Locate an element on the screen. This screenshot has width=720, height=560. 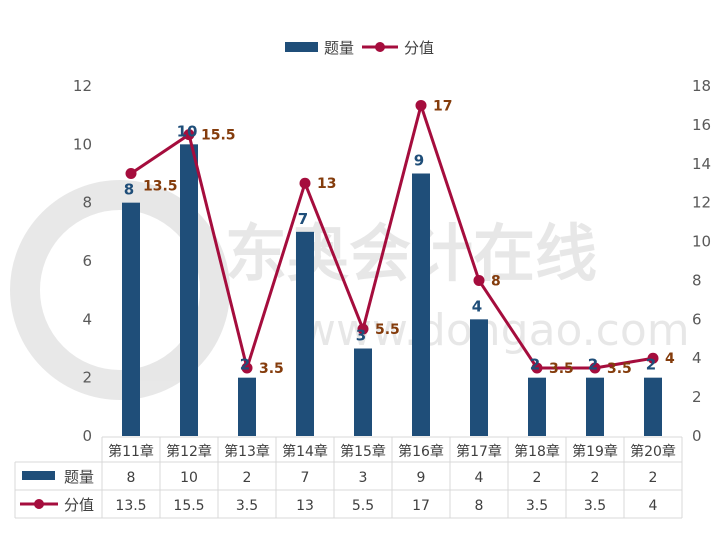
line-data-label: 5.5 is located at coordinates (387, 330).